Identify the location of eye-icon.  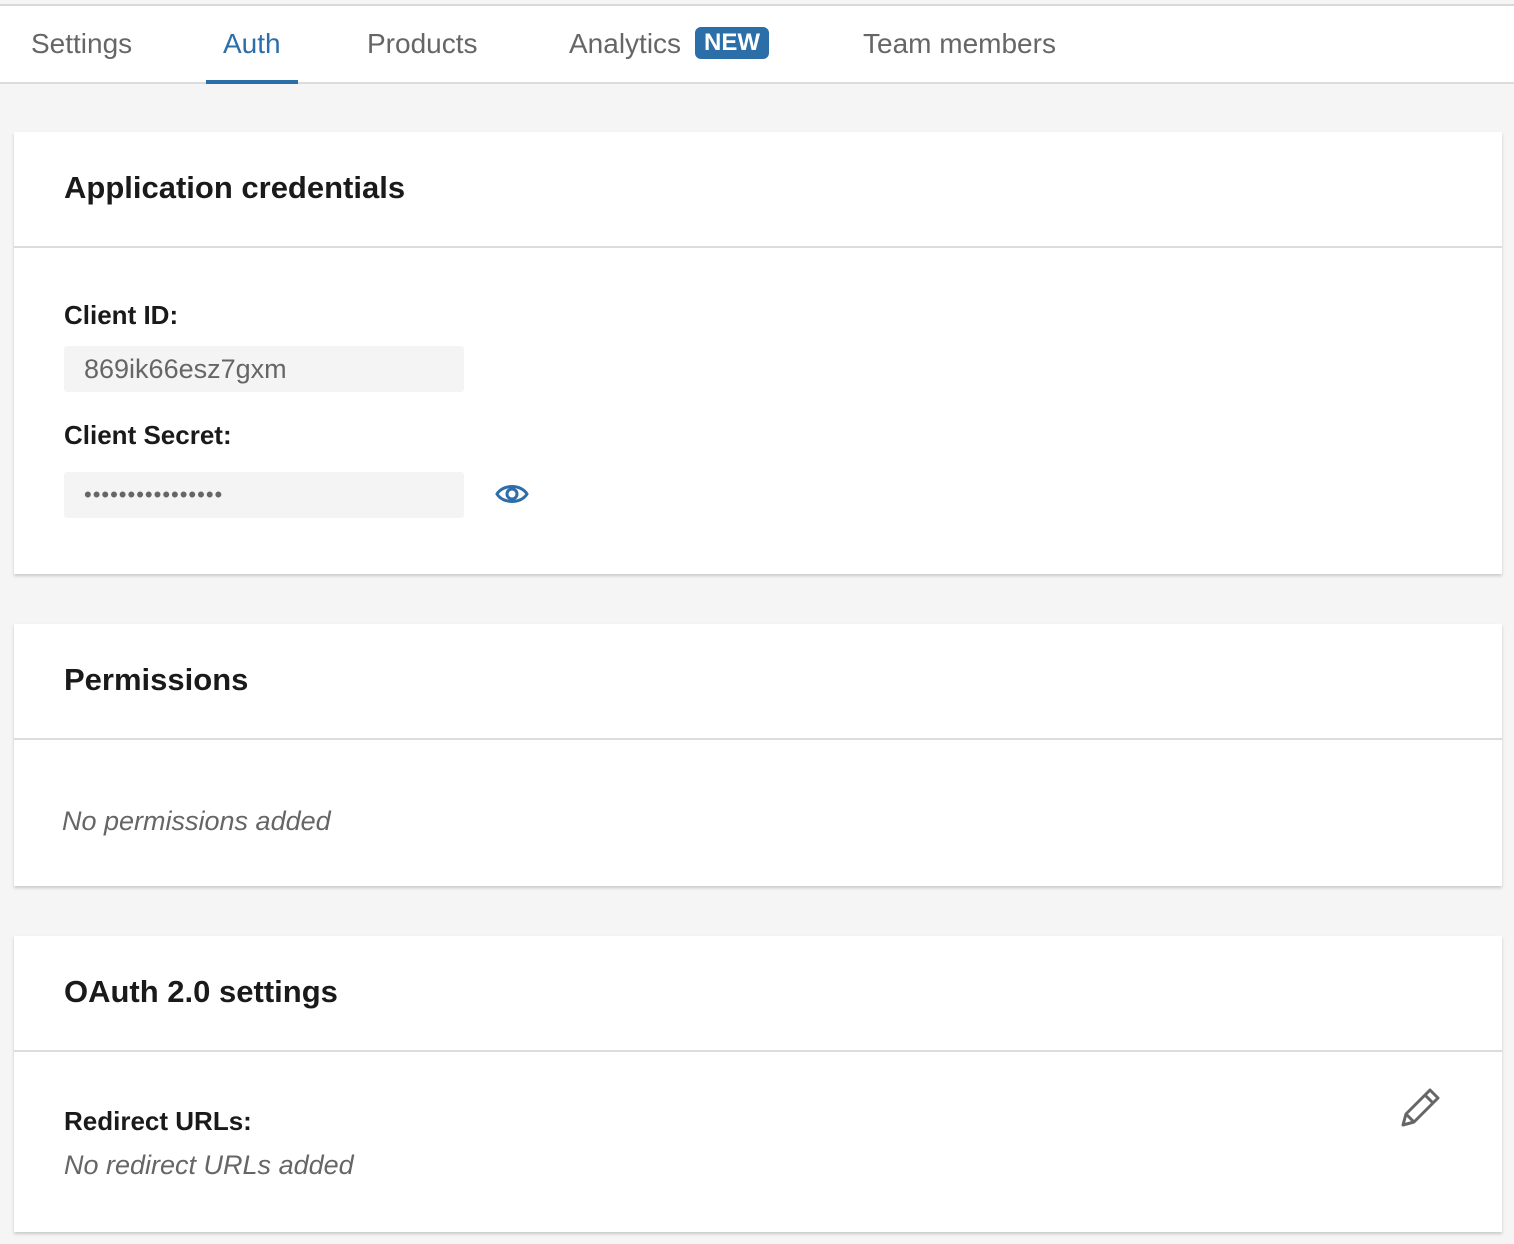
(512, 496).